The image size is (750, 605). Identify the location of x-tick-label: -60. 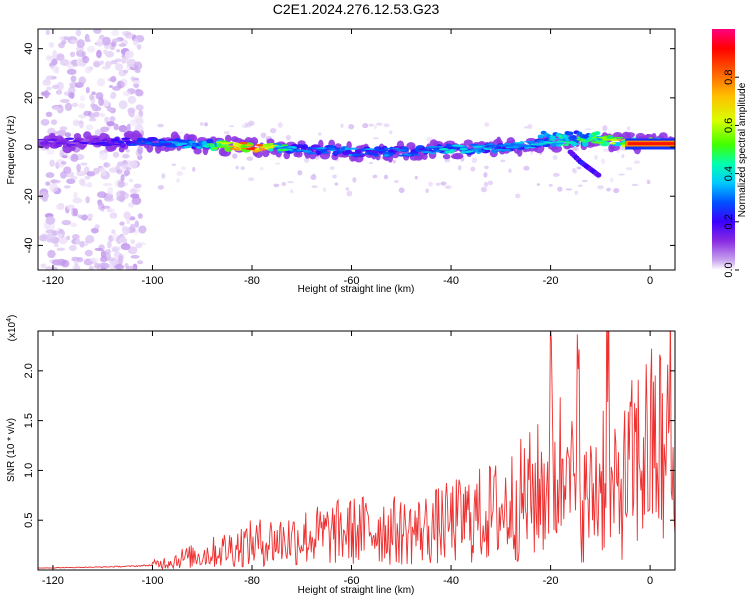
(352, 281).